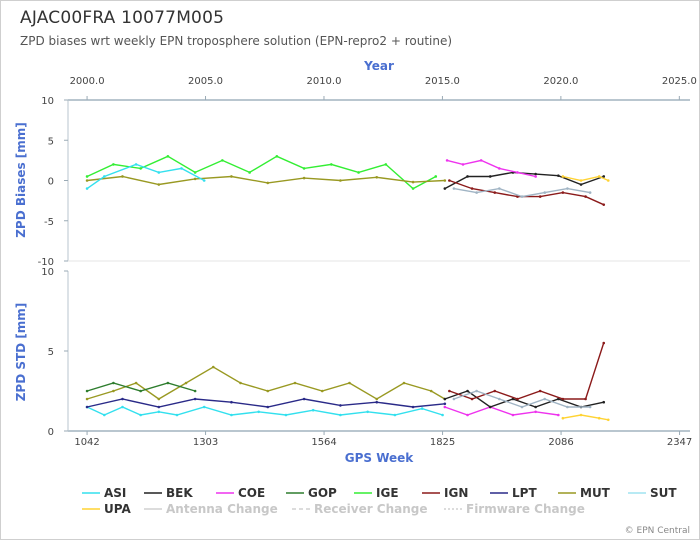 Image resolution: width=700 pixels, height=540 pixels. Describe the element at coordinates (525, 509) in the screenshot. I see `legend-label-firmware-change: Firmware Change` at that location.